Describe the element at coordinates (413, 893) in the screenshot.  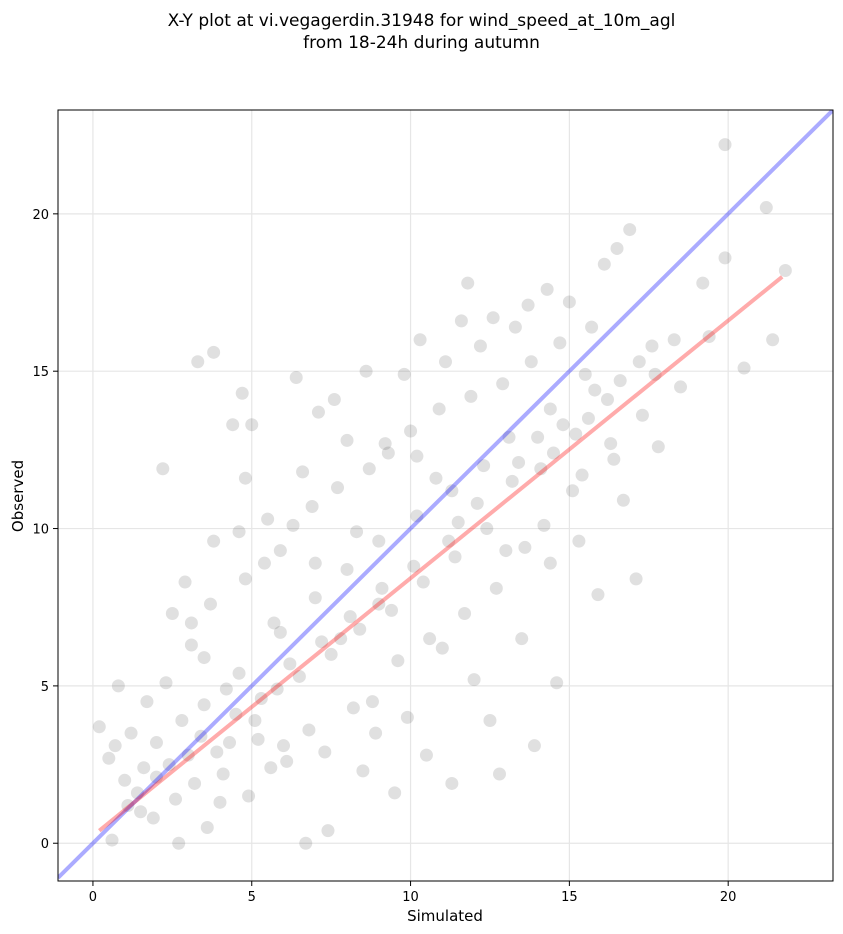
I see `x-axis-ticks: 0 5 10 15 20` at that location.